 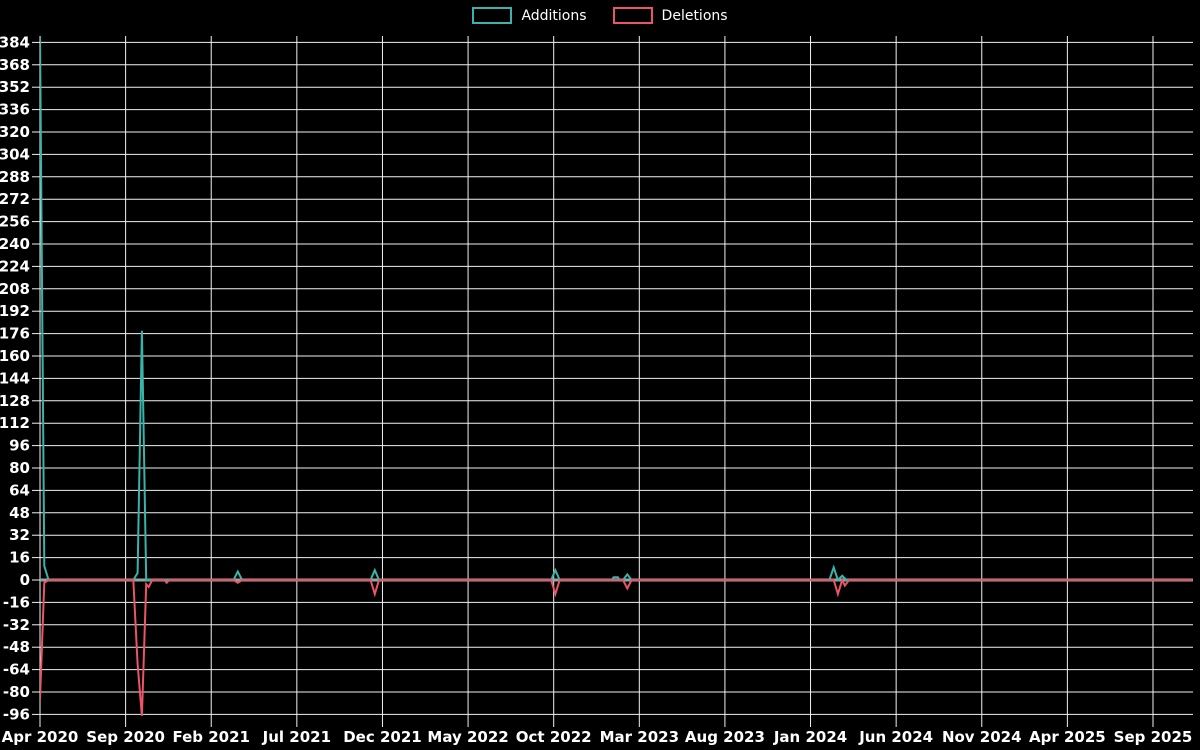 I want to click on y-tick-label: 32, so click(x=19, y=535).